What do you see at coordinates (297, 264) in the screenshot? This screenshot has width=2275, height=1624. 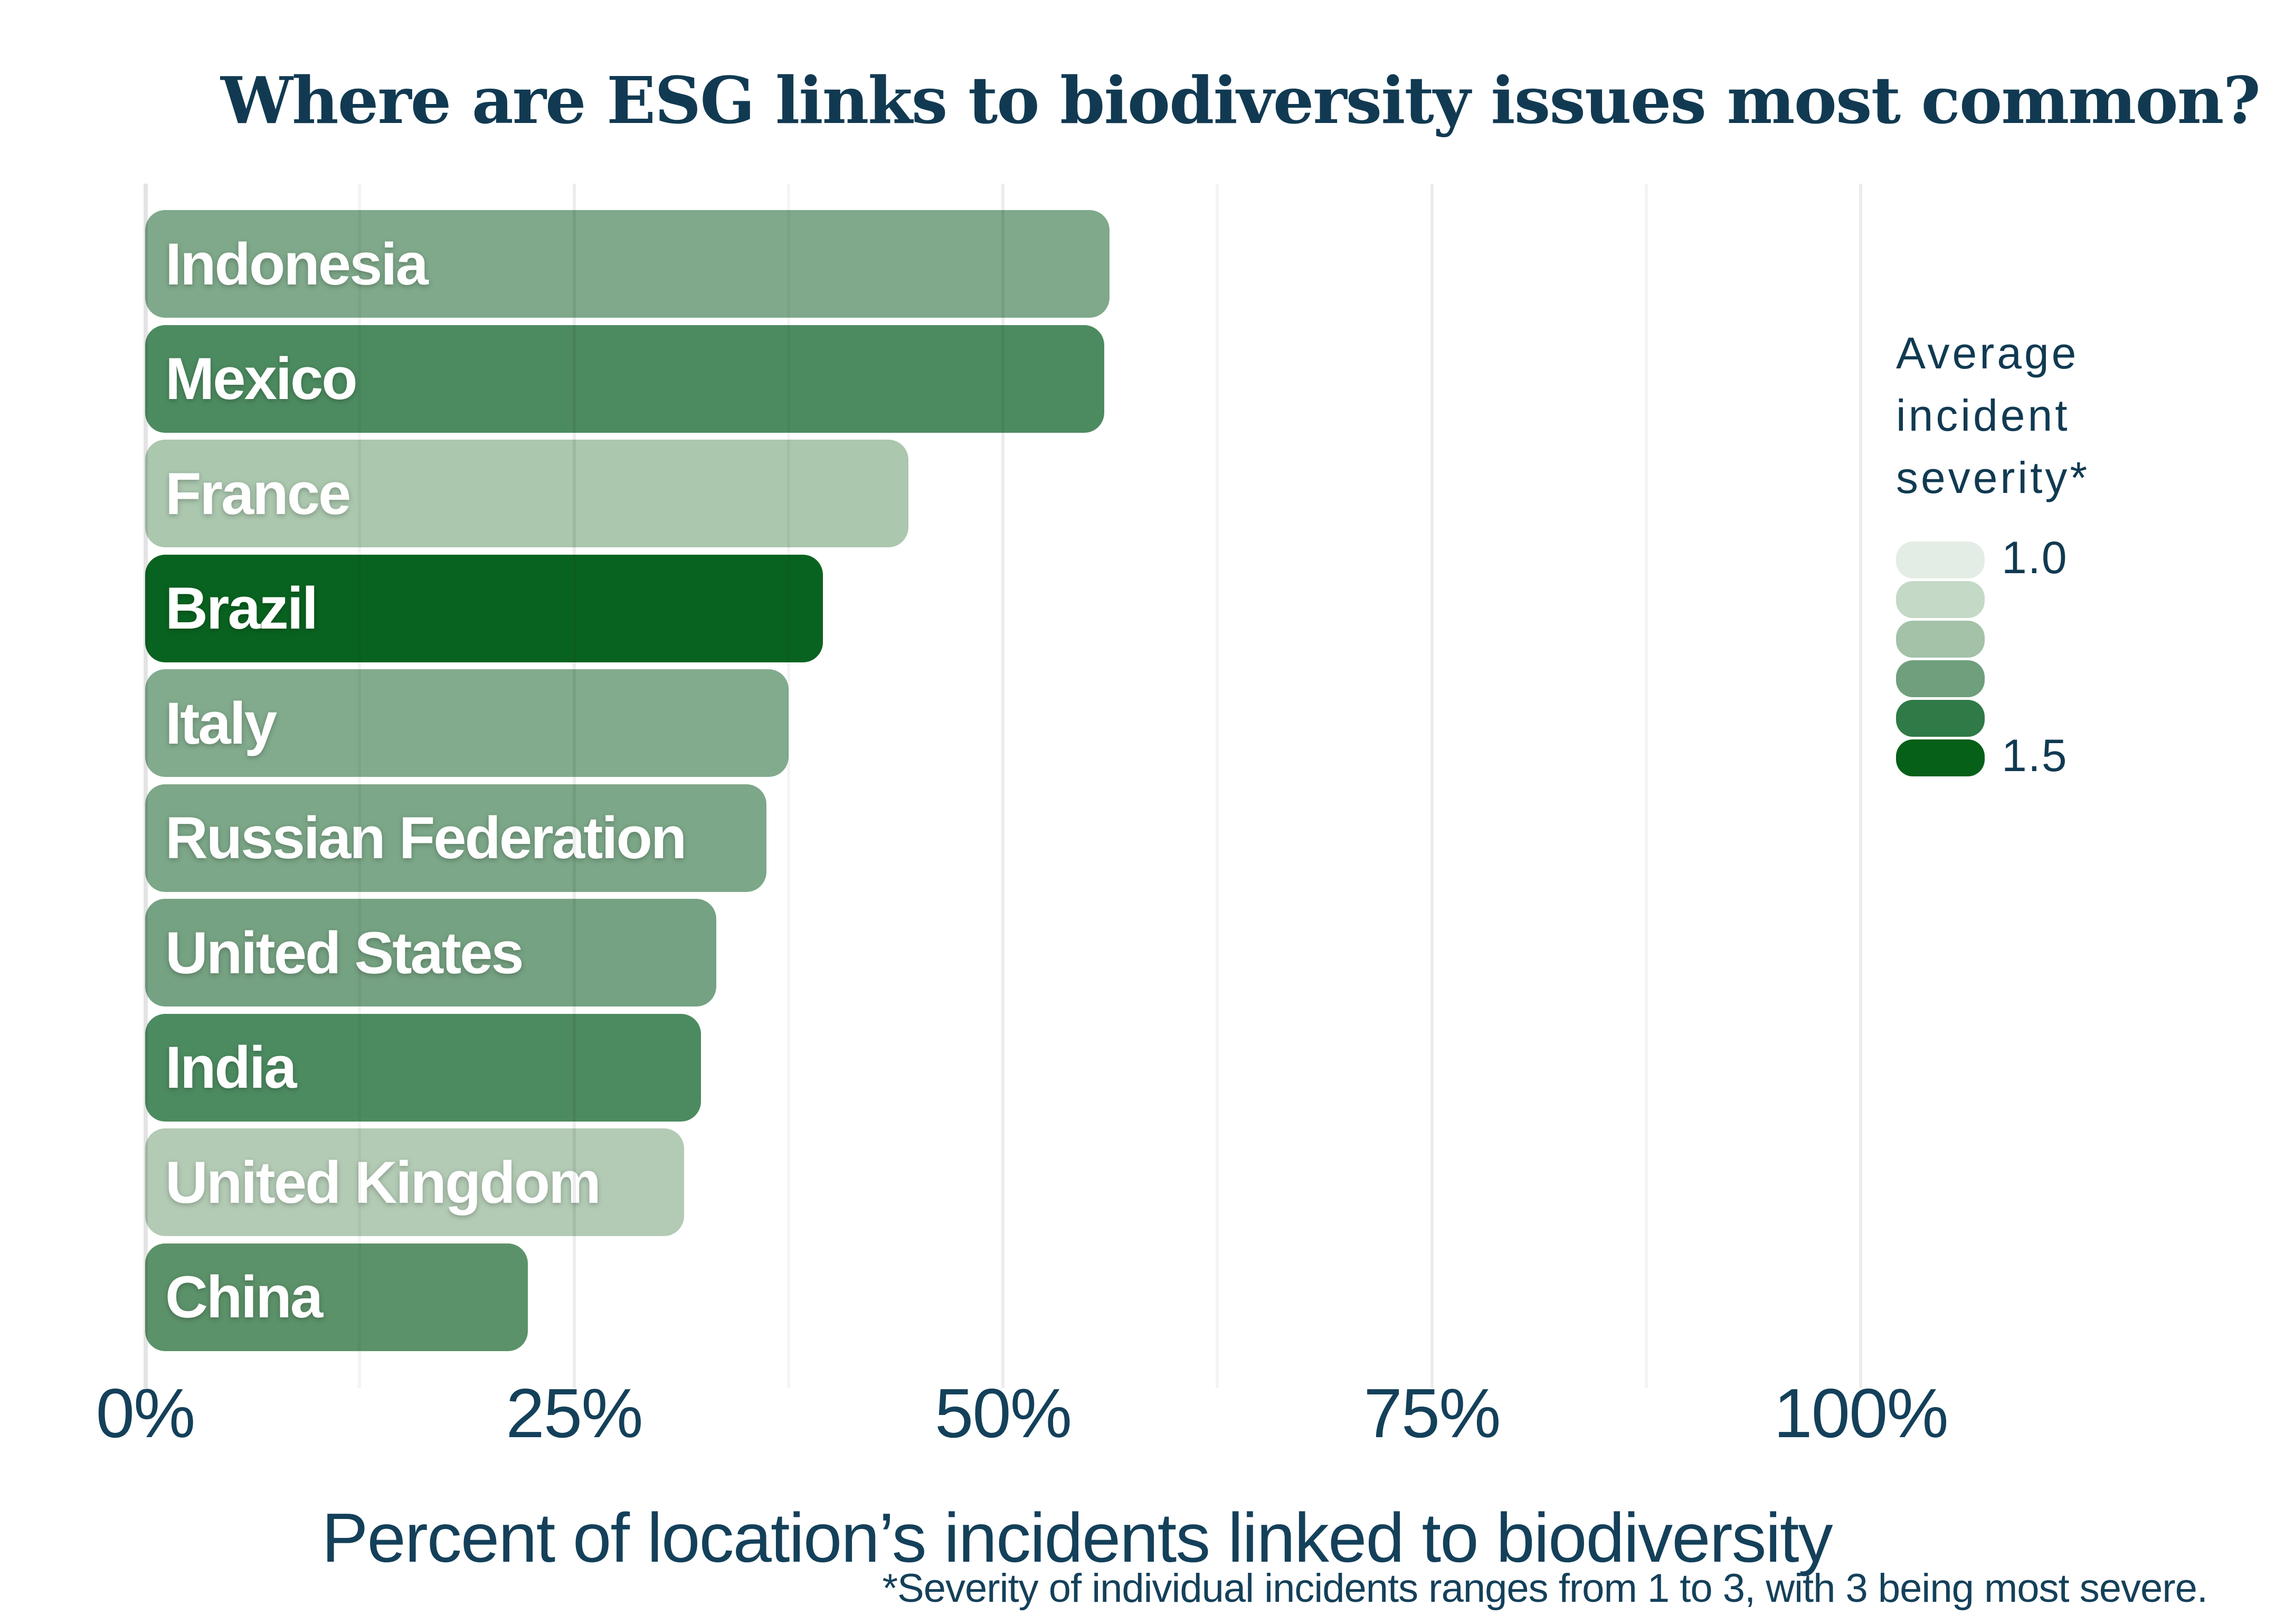 I see `bar-label: Indonesia` at bounding box center [297, 264].